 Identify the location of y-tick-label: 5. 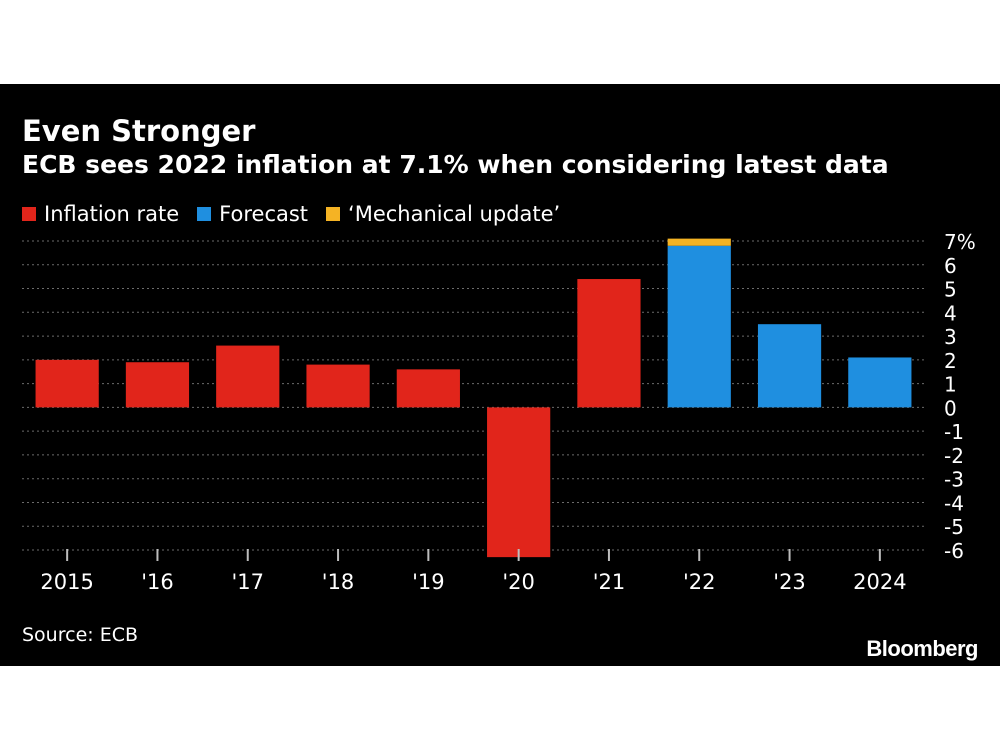
(950, 290).